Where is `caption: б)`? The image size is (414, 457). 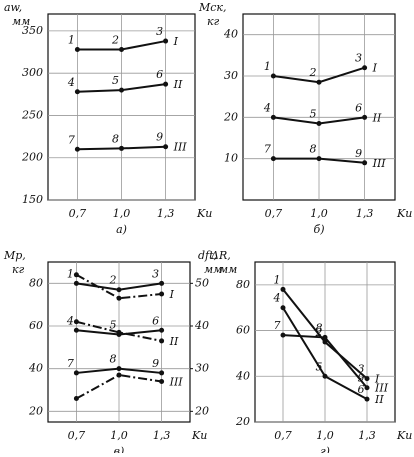 caption: б) is located at coordinates (318, 229).